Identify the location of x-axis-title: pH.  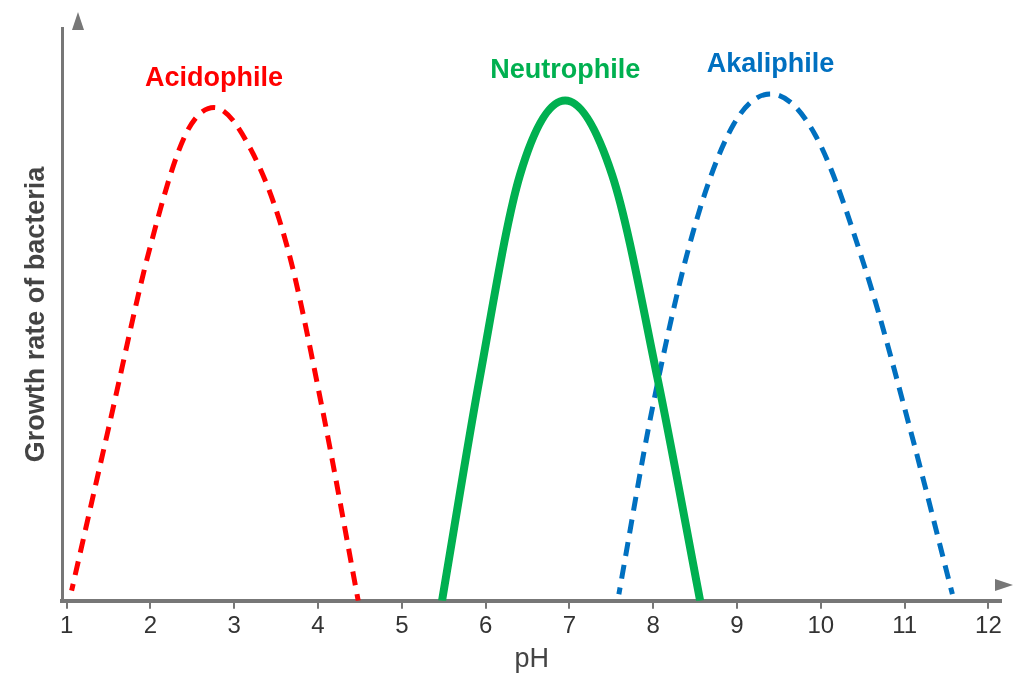
(531, 658).